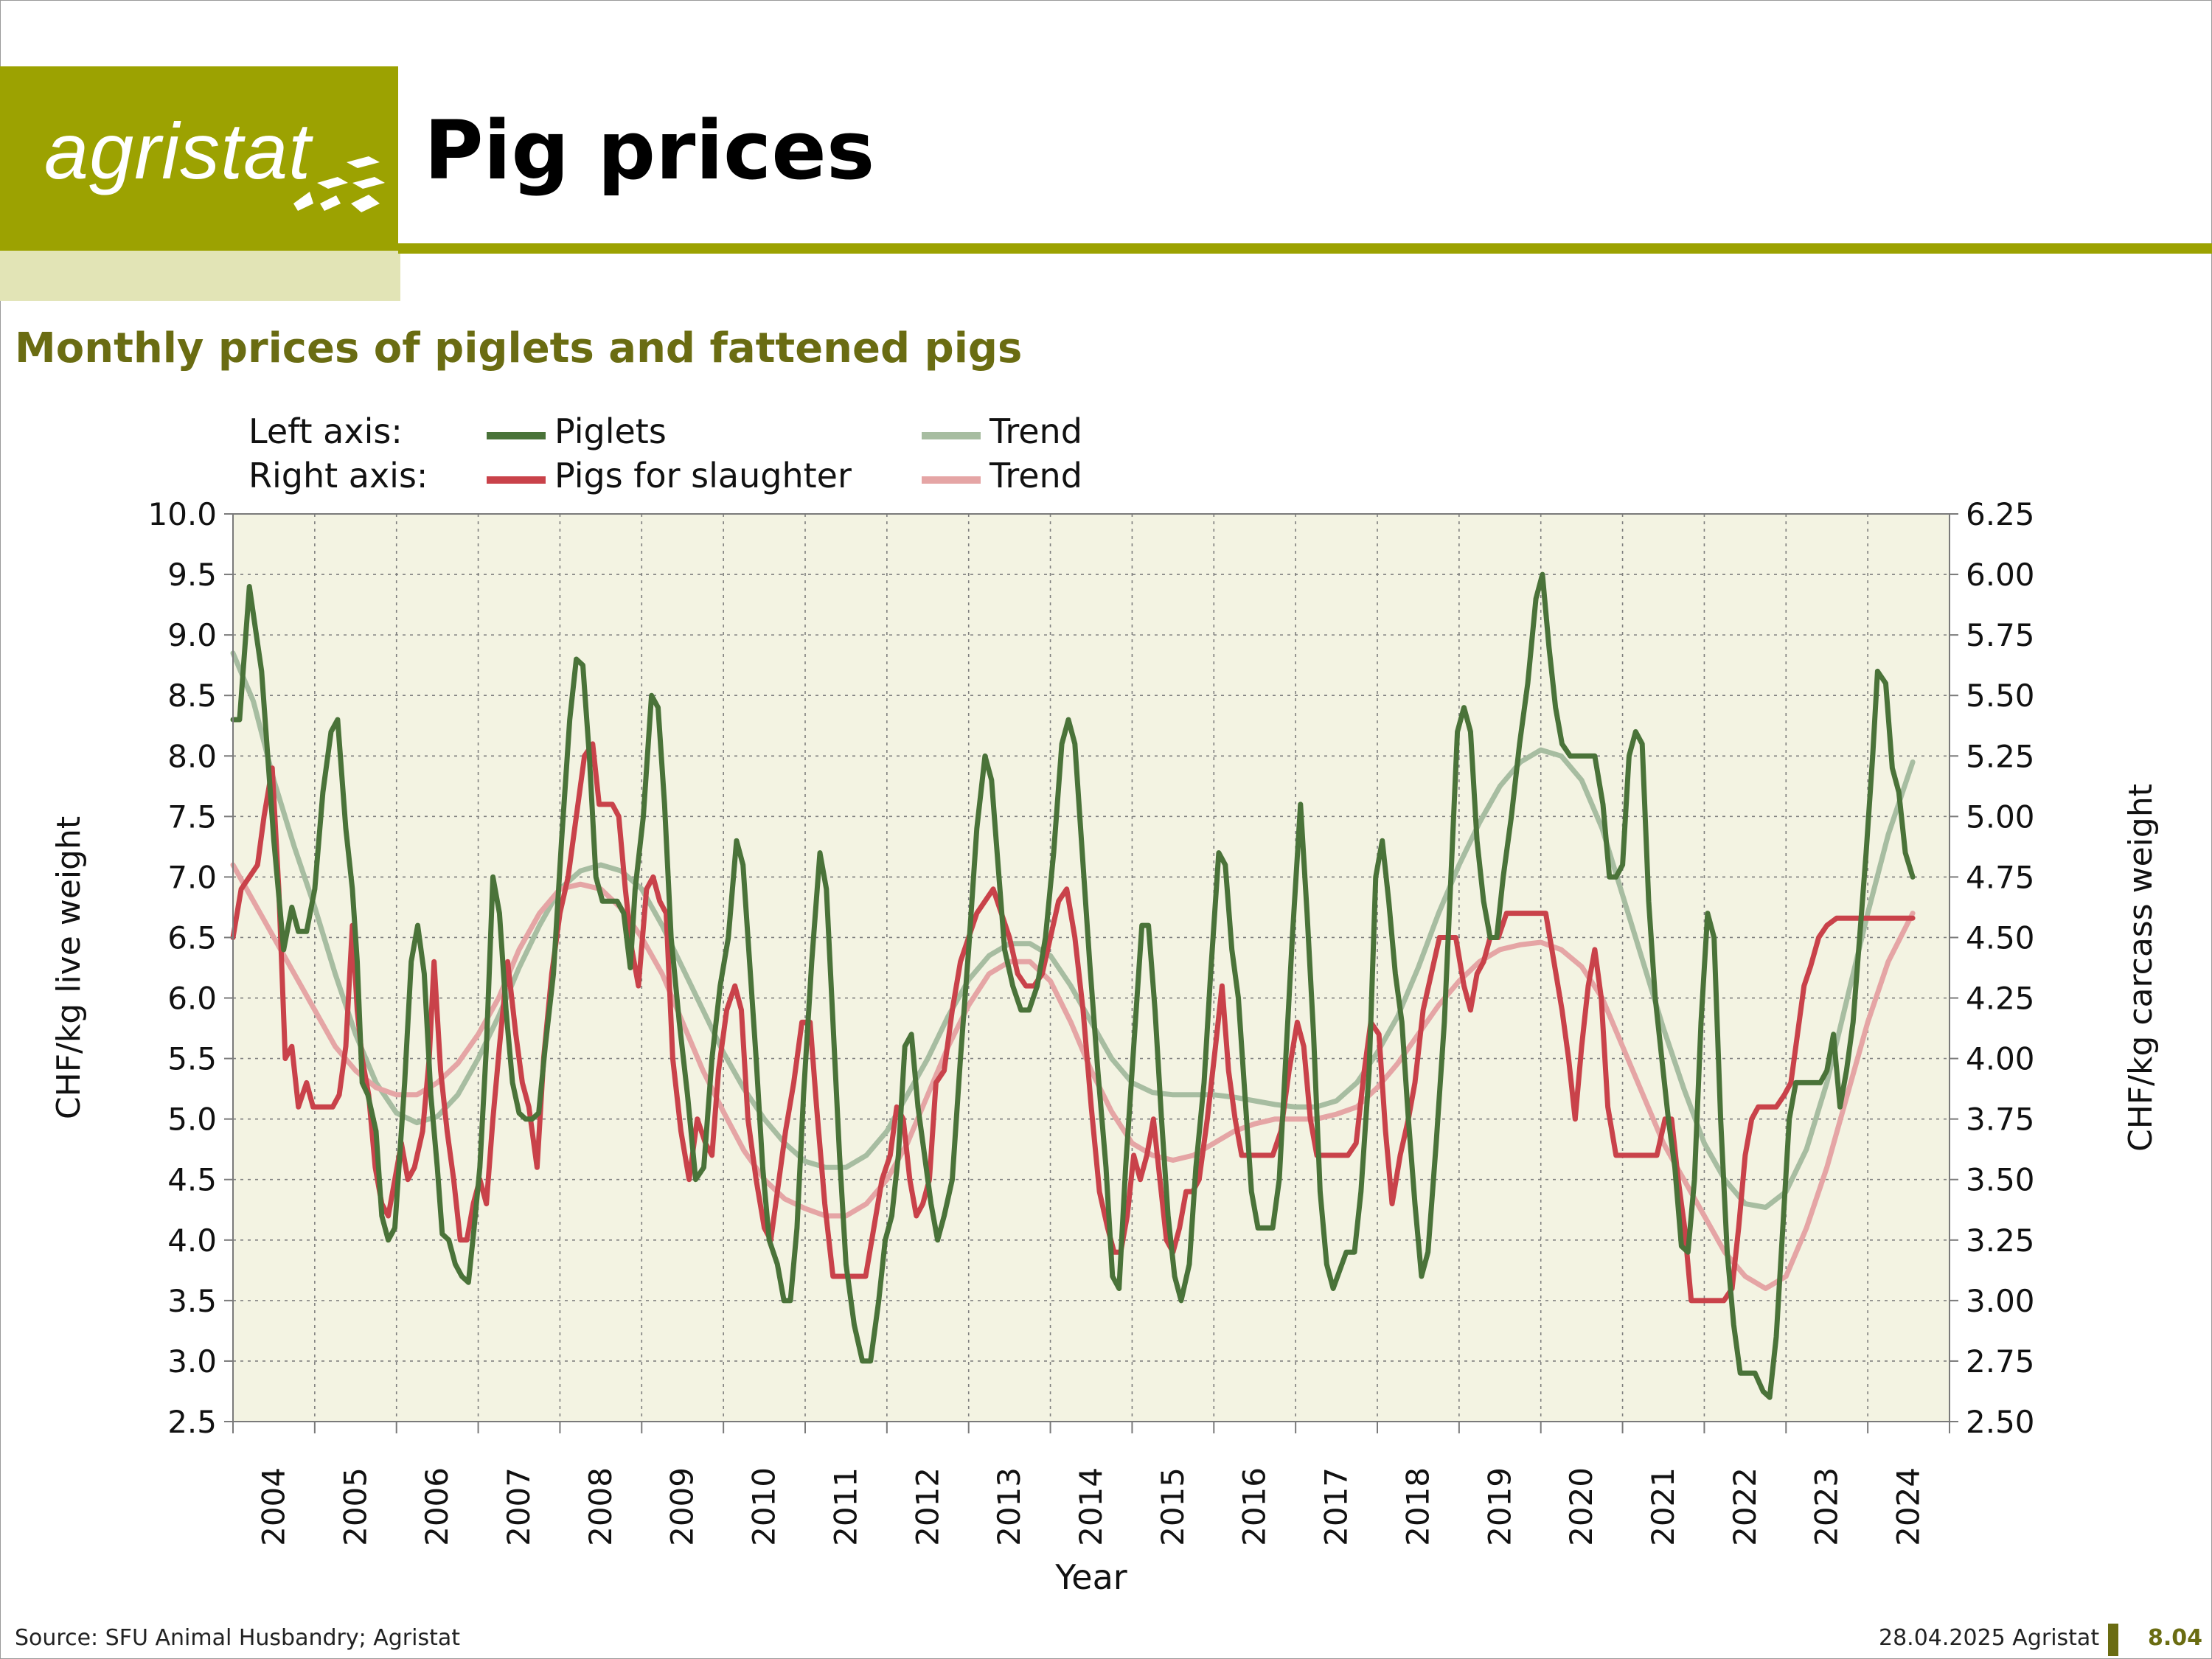 The height and width of the screenshot is (1659, 2212). What do you see at coordinates (2000, 877) in the screenshot?
I see `y-tick-label-right: 4.75` at bounding box center [2000, 877].